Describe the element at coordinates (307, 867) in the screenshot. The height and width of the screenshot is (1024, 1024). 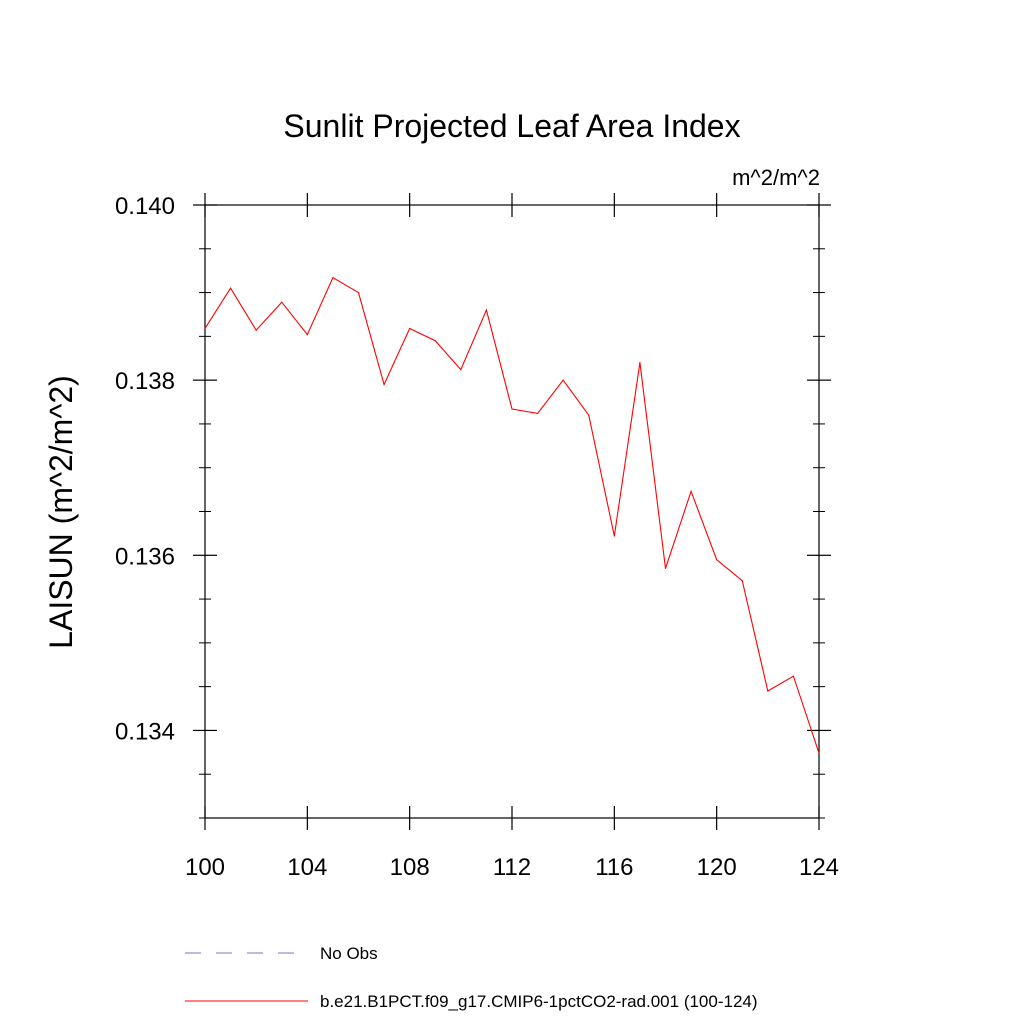
I see `x-tick-label: 104` at that location.